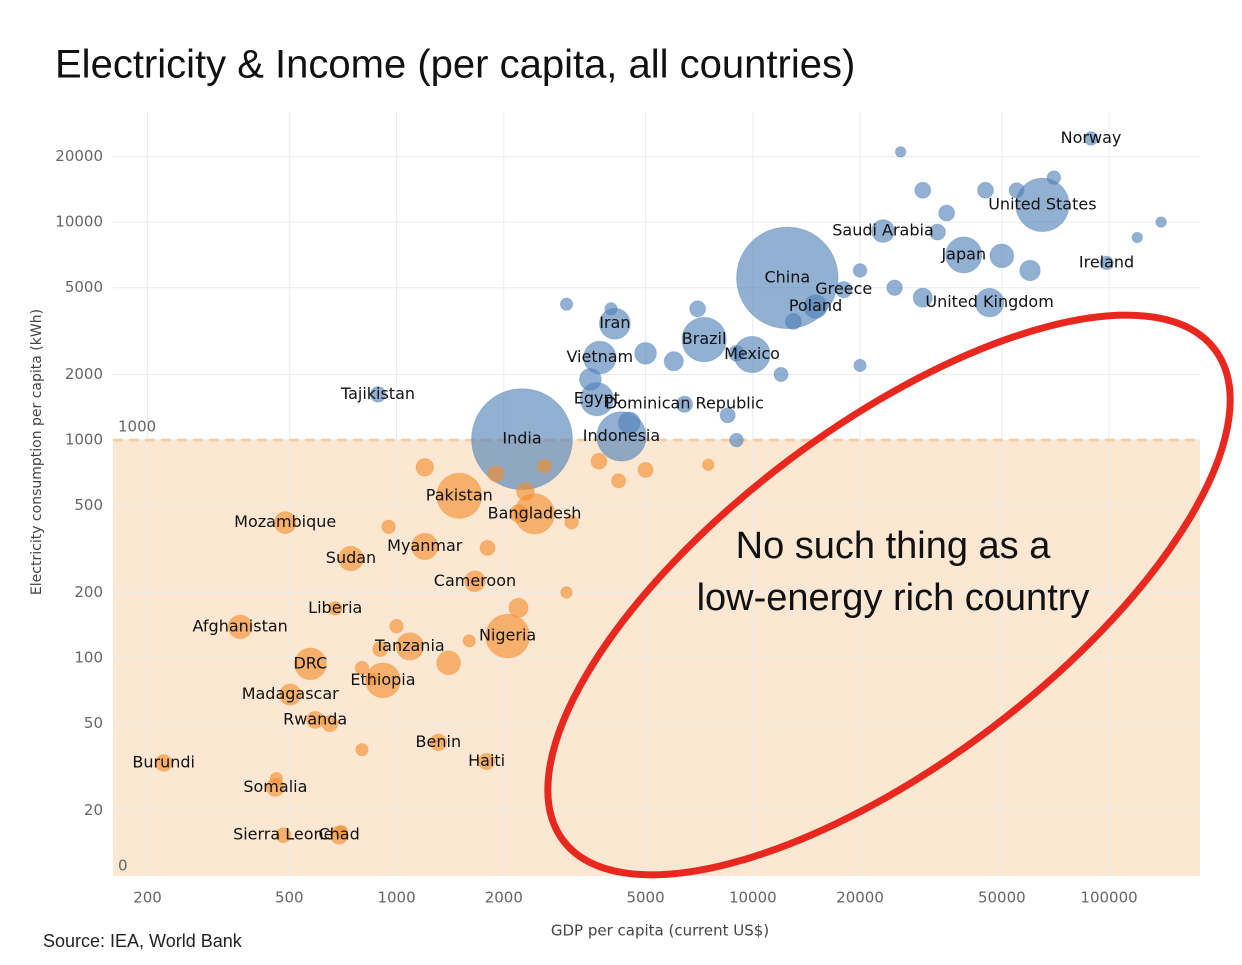 The image size is (1242, 965). I want to click on y-tick-label: 5000, so click(84, 287).